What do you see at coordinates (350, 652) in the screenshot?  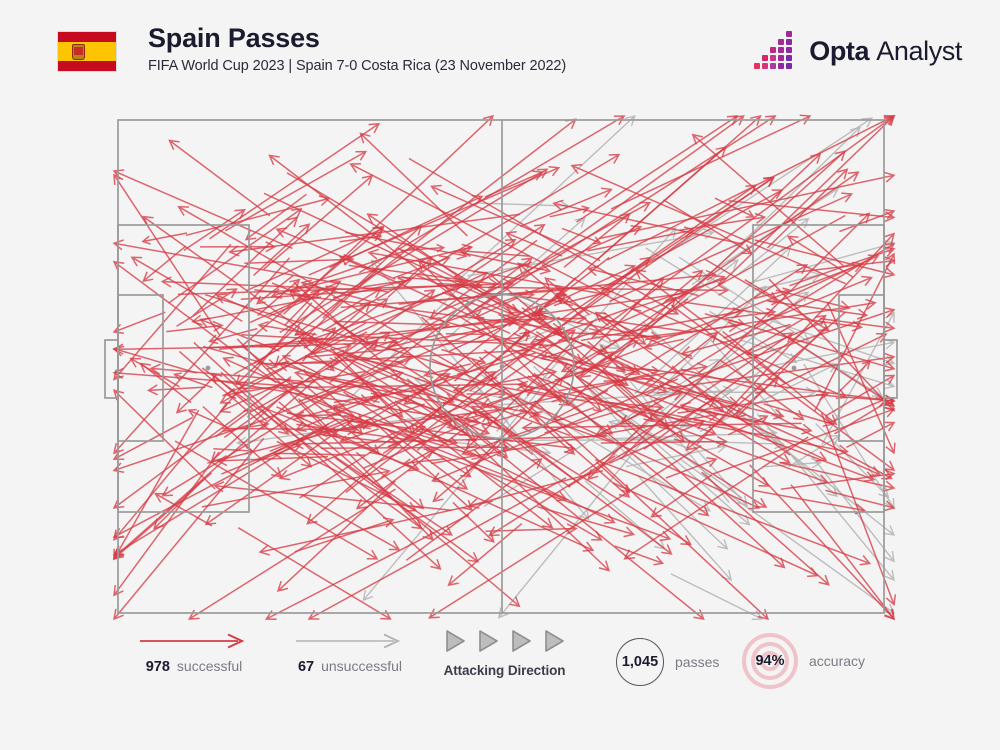 I see `legend-unsuccessful: 67 unsuccessful` at bounding box center [350, 652].